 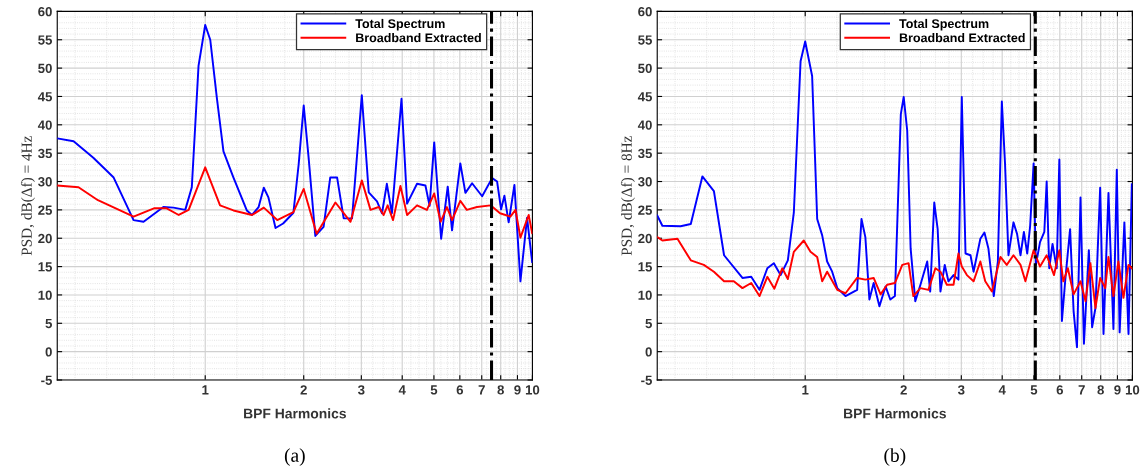 What do you see at coordinates (294, 457) in the screenshot?
I see `text: (a)` at bounding box center [294, 457].